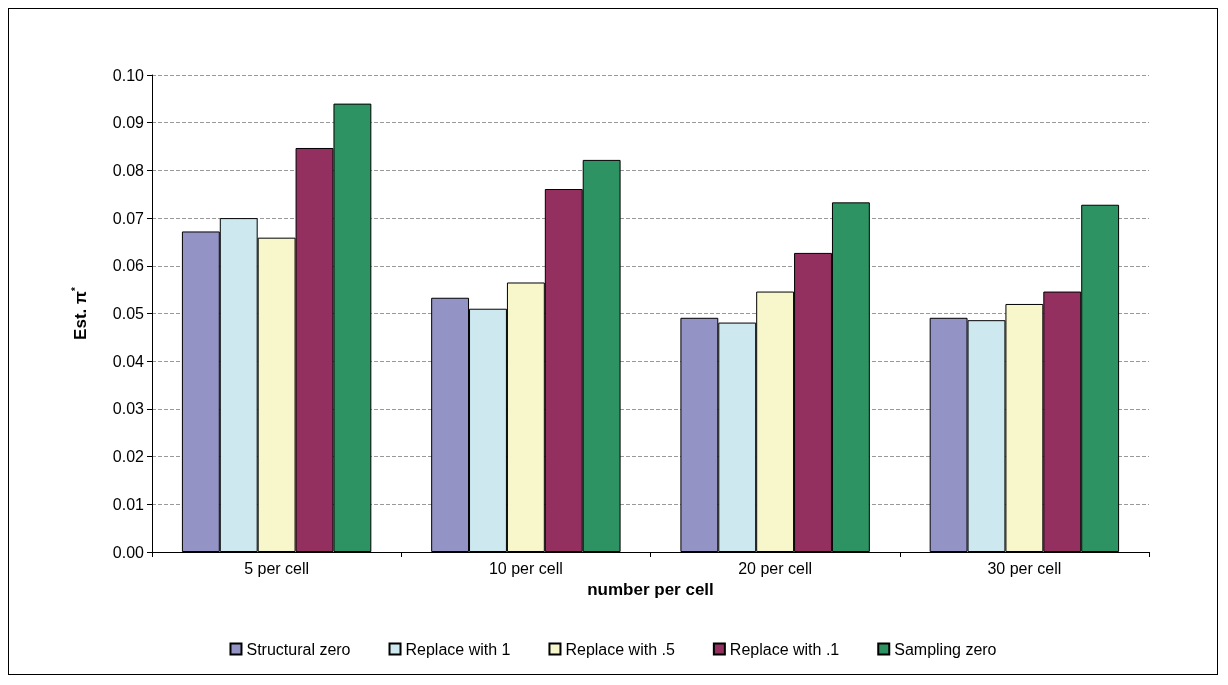 Image resolution: width=1228 pixels, height=685 pixels. Describe the element at coordinates (298, 649) in the screenshot. I see `legend-label: Structural zero` at that location.